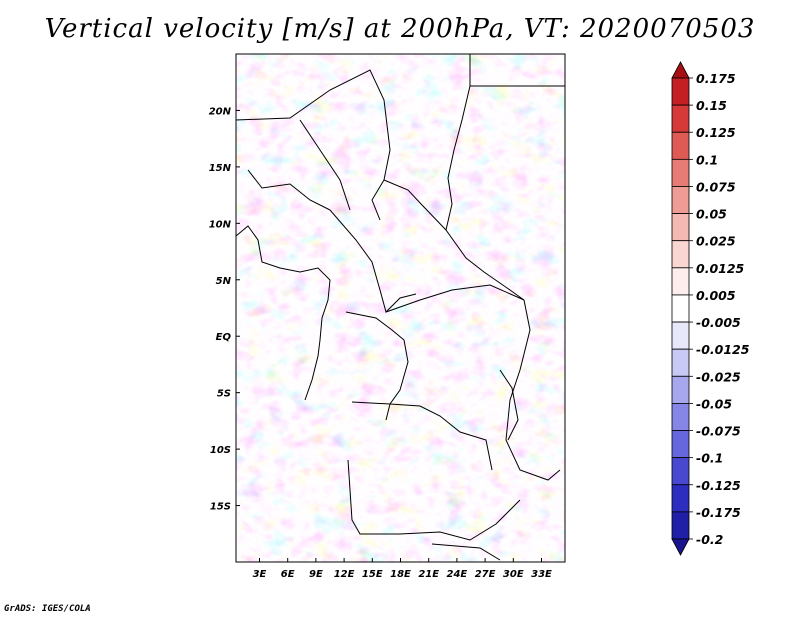  What do you see at coordinates (260, 574) in the screenshot?
I see `lon-tick-label: 3E` at bounding box center [260, 574].